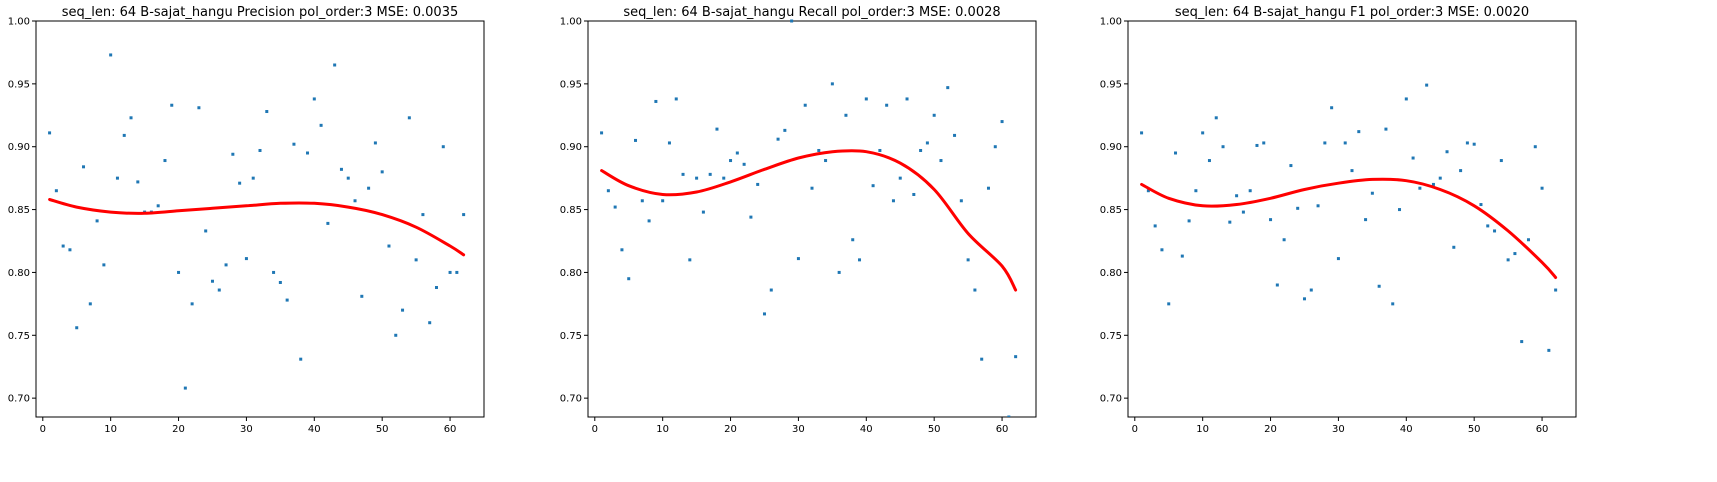  What do you see at coordinates (1474, 429) in the screenshot?
I see `x-tick-label: 50` at bounding box center [1474, 429].